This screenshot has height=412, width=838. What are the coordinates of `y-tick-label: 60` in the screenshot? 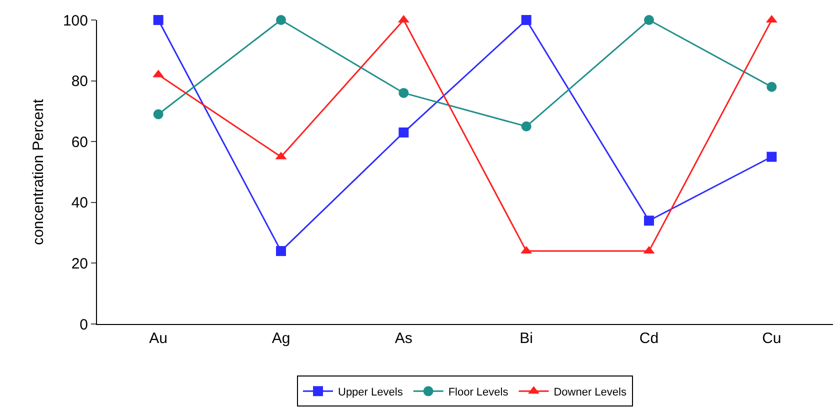 It's located at (79, 142).